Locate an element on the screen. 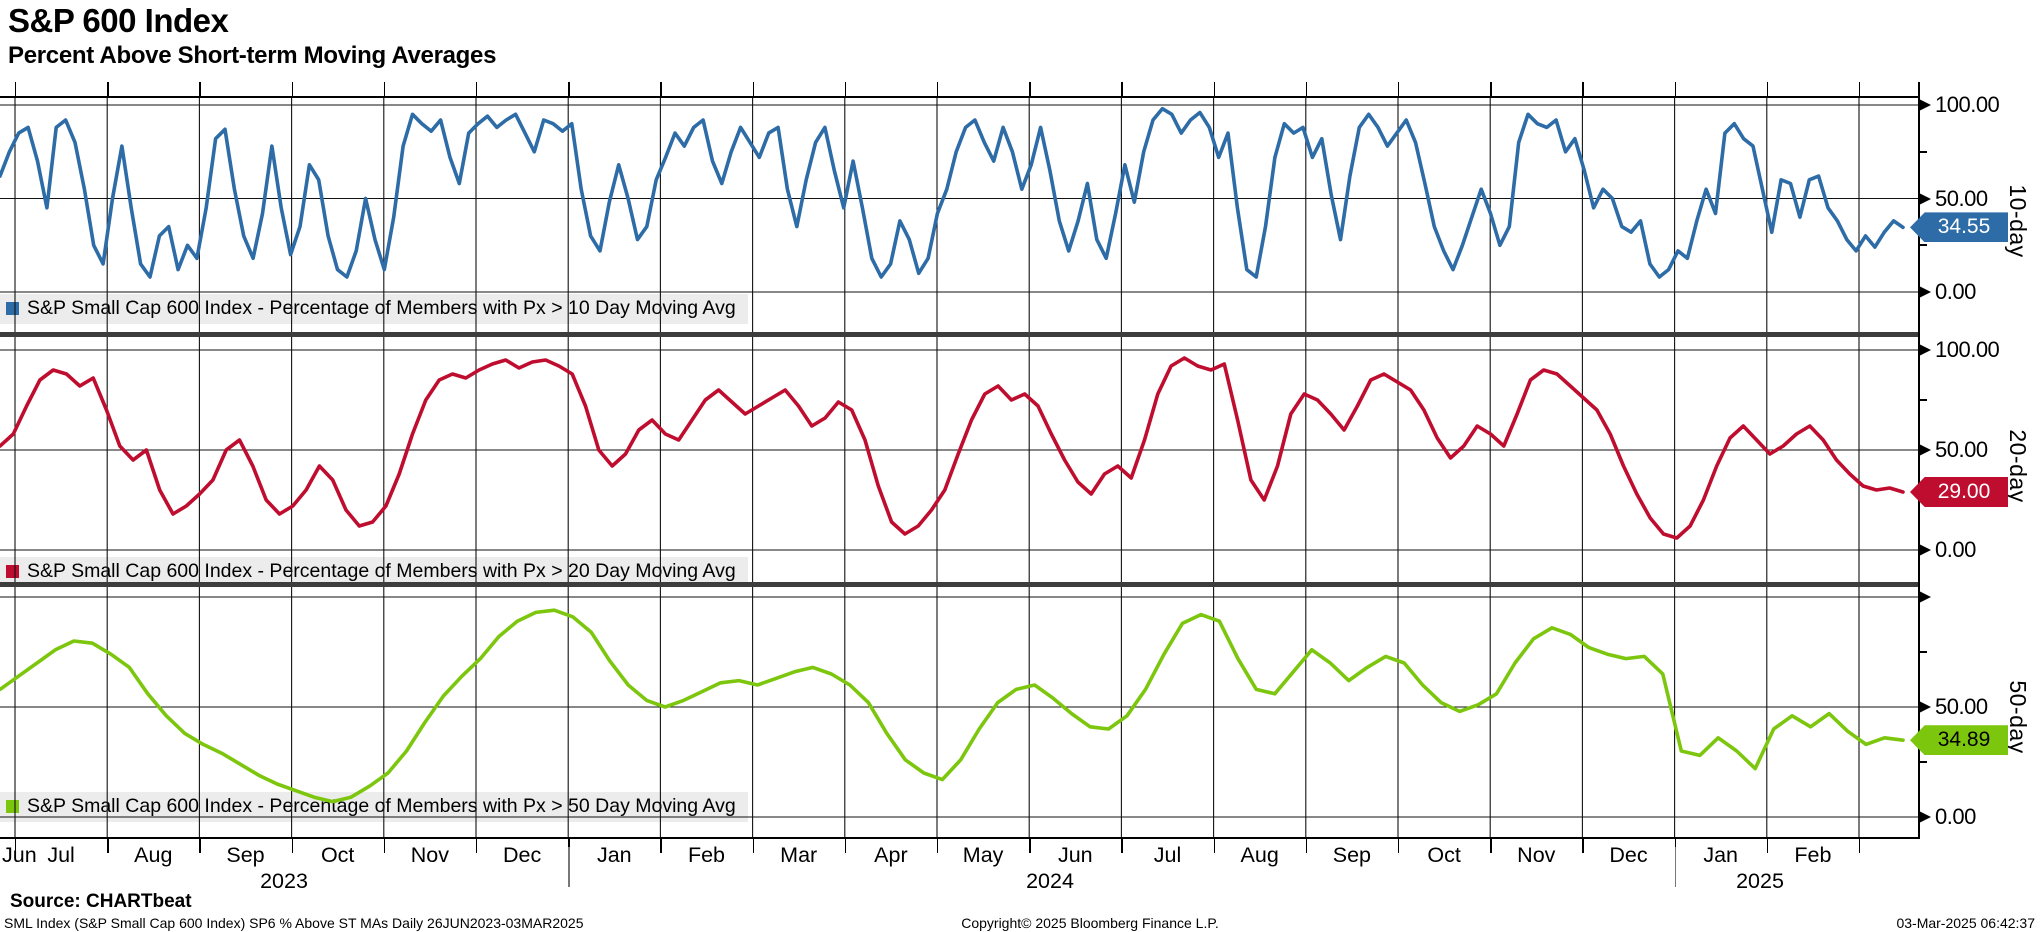 The image size is (2041, 932). page-title: S&P 600 Index is located at coordinates (118, 20).